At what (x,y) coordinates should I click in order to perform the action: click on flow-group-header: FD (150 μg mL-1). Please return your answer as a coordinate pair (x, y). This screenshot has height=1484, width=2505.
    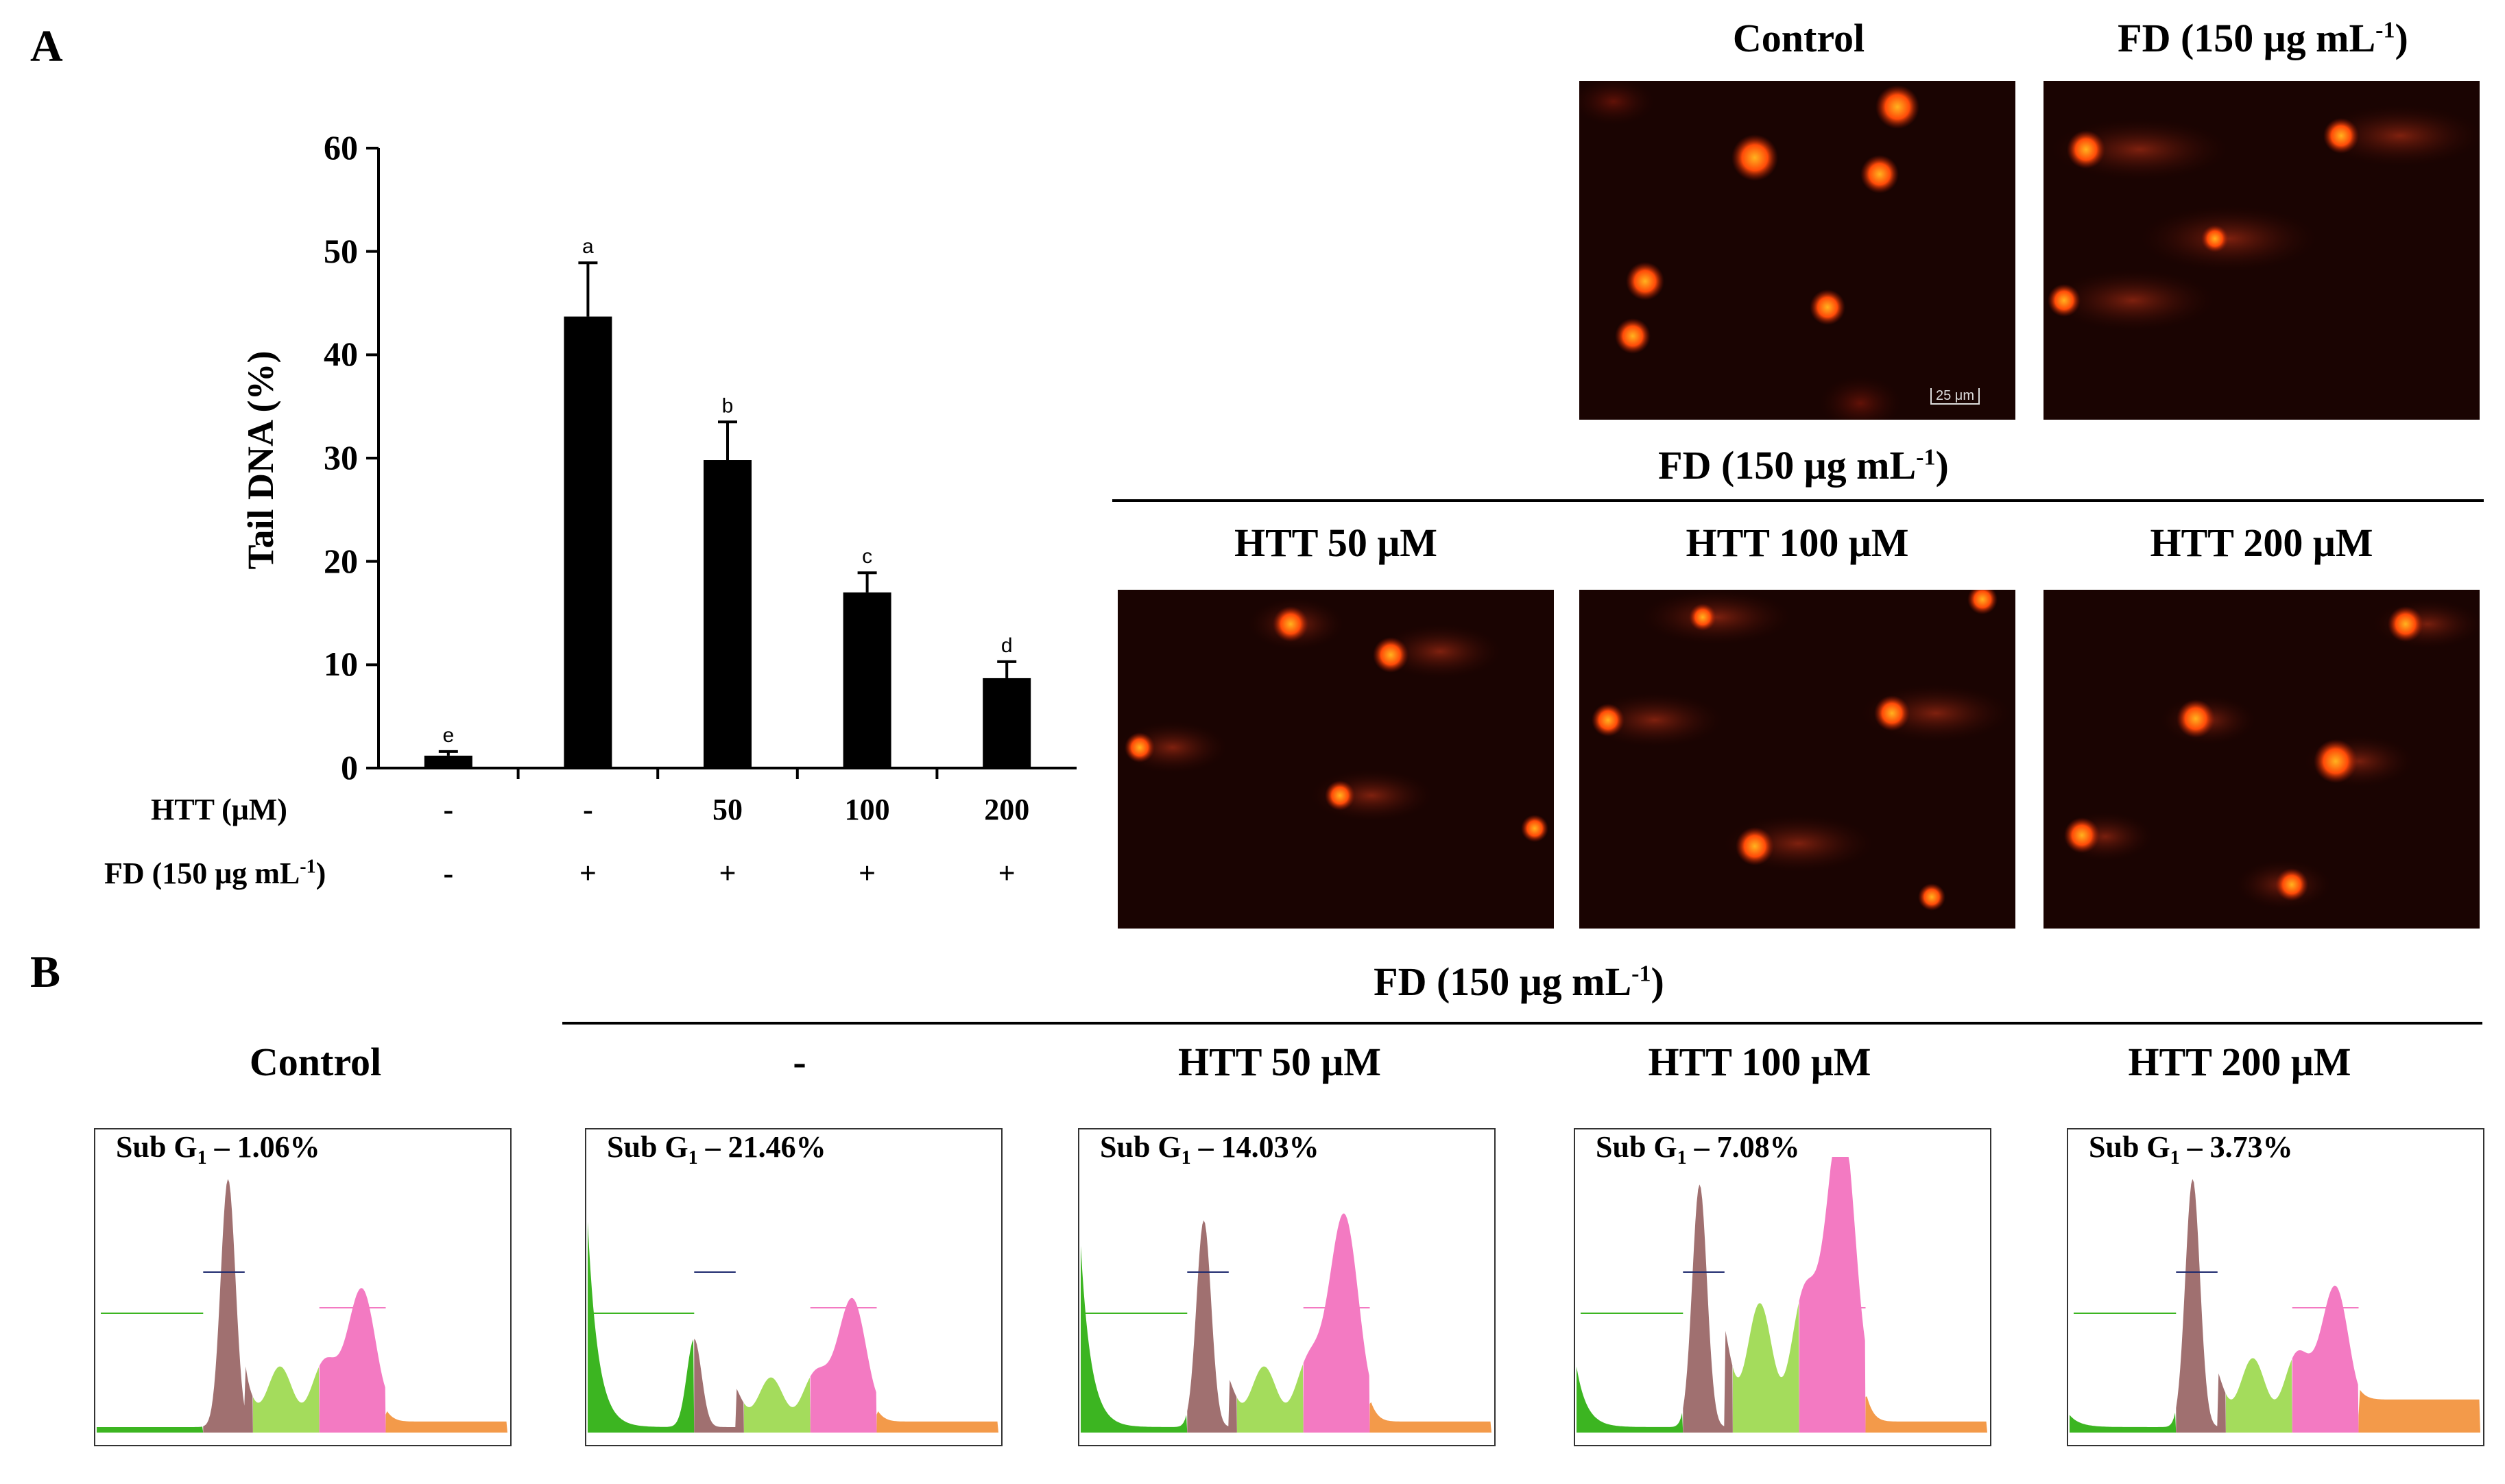
    Looking at the image, I should click on (1519, 981).